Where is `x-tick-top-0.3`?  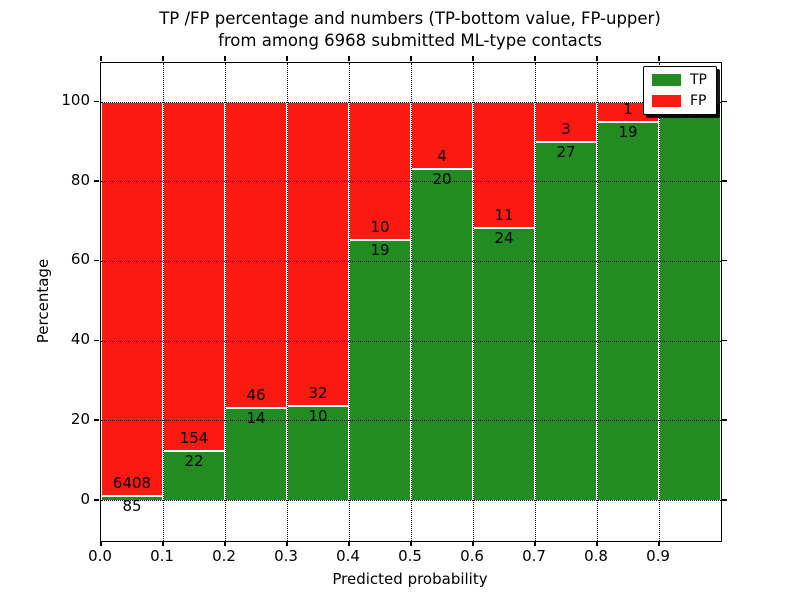 x-tick-top-0.3 is located at coordinates (287, 58).